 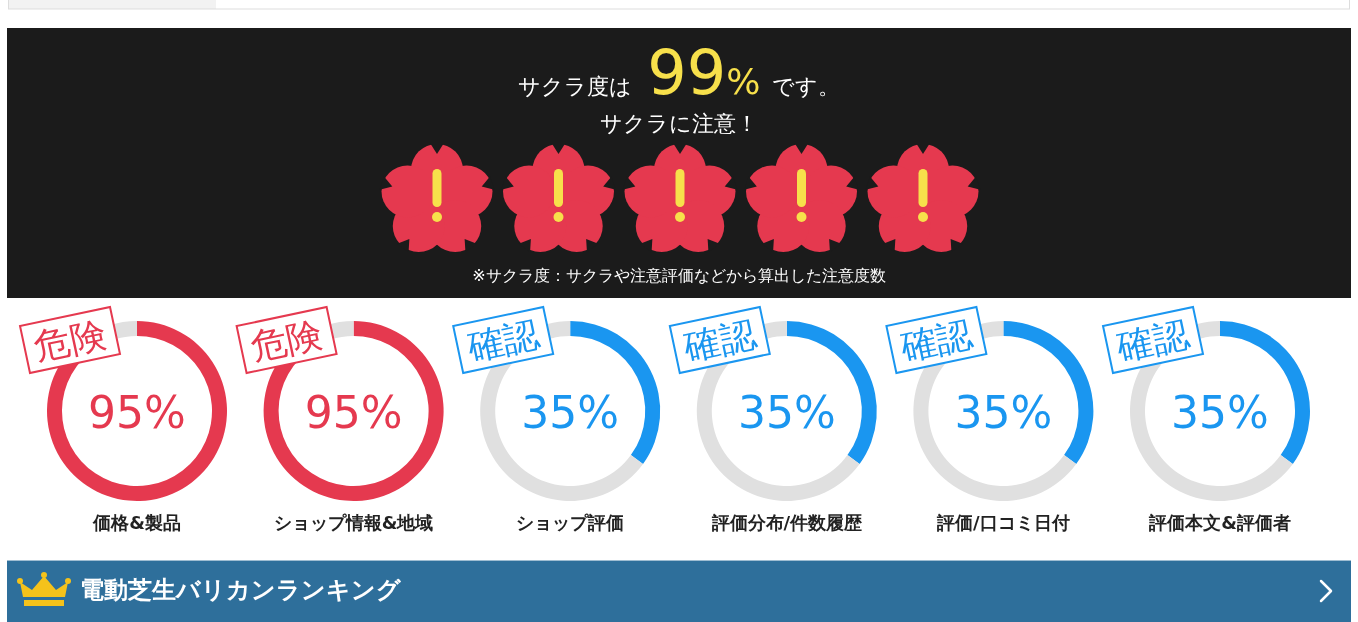 What do you see at coordinates (786, 522) in the screenshot?
I see `text: 評価分布/件数履歴` at bounding box center [786, 522].